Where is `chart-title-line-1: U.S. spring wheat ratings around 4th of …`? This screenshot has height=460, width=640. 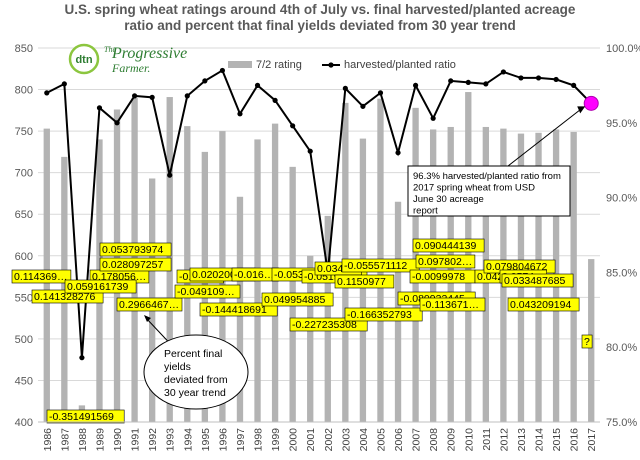 chart-title-line-1: U.S. spring wheat ratings around 4th of … is located at coordinates (320, 9).